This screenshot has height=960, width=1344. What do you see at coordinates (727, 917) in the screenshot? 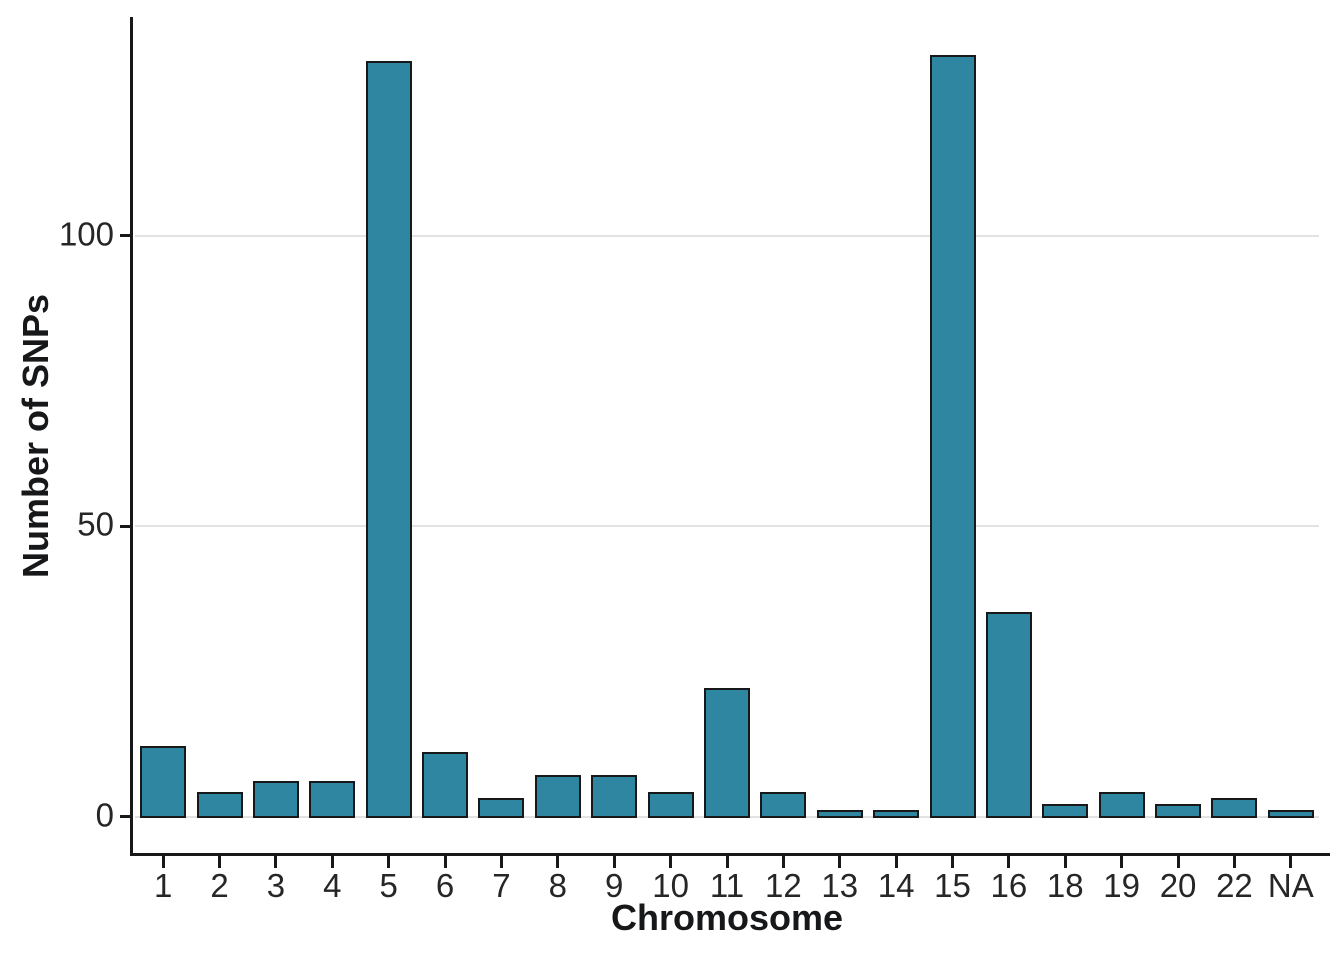
I see `x-axis-title: Chromosome` at bounding box center [727, 917].